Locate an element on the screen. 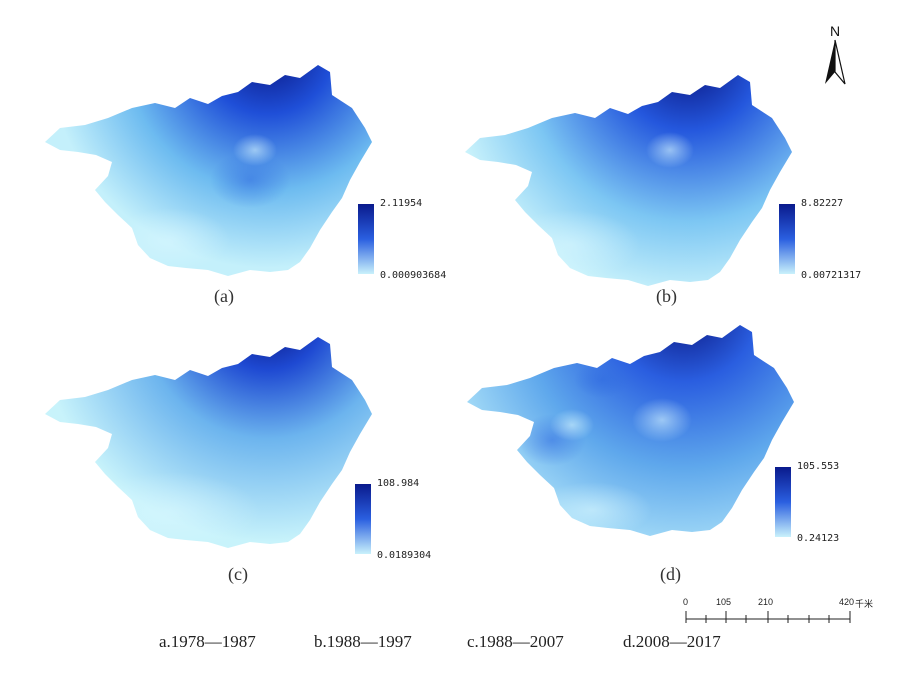 The height and width of the screenshot is (679, 923). panel-label-b: (b) is located at coordinates (666, 296).